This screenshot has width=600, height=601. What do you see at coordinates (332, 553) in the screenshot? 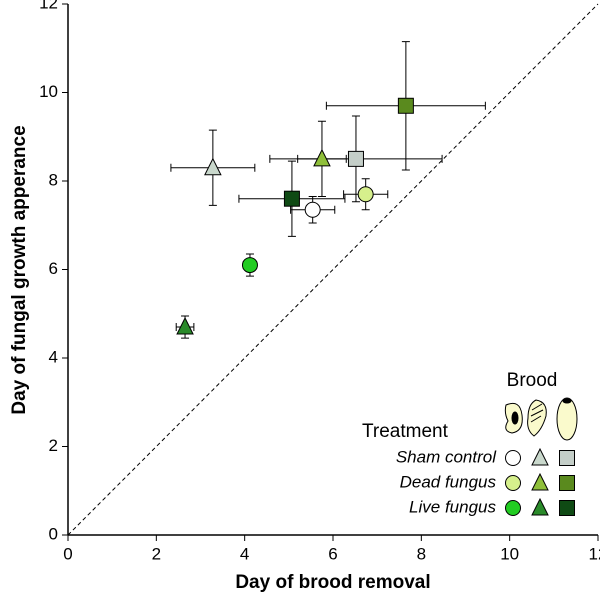
I see `x-tick-label: 6` at bounding box center [332, 553].